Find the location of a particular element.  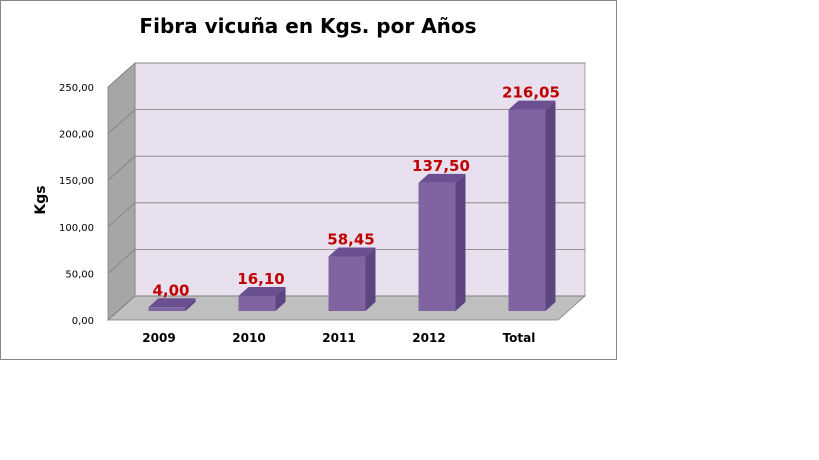

y-tick-label: 100,00 is located at coordinates (76, 228).